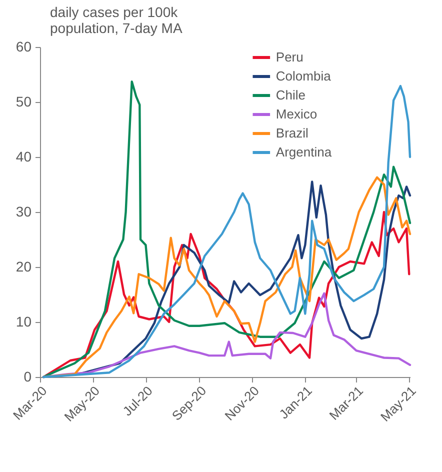  Describe the element at coordinates (297, 114) in the screenshot. I see `legend-label: Mexico` at that location.